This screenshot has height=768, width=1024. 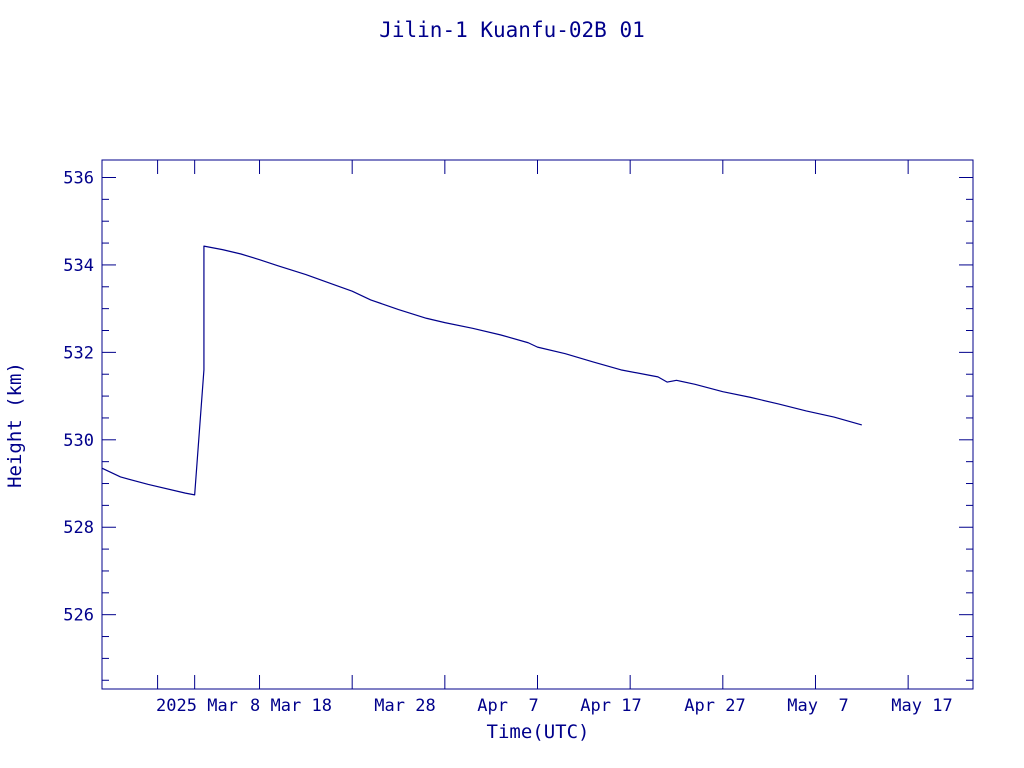 I want to click on chart-title: Jilin-1 Kuanfu-02B 01, so click(x=512, y=30).